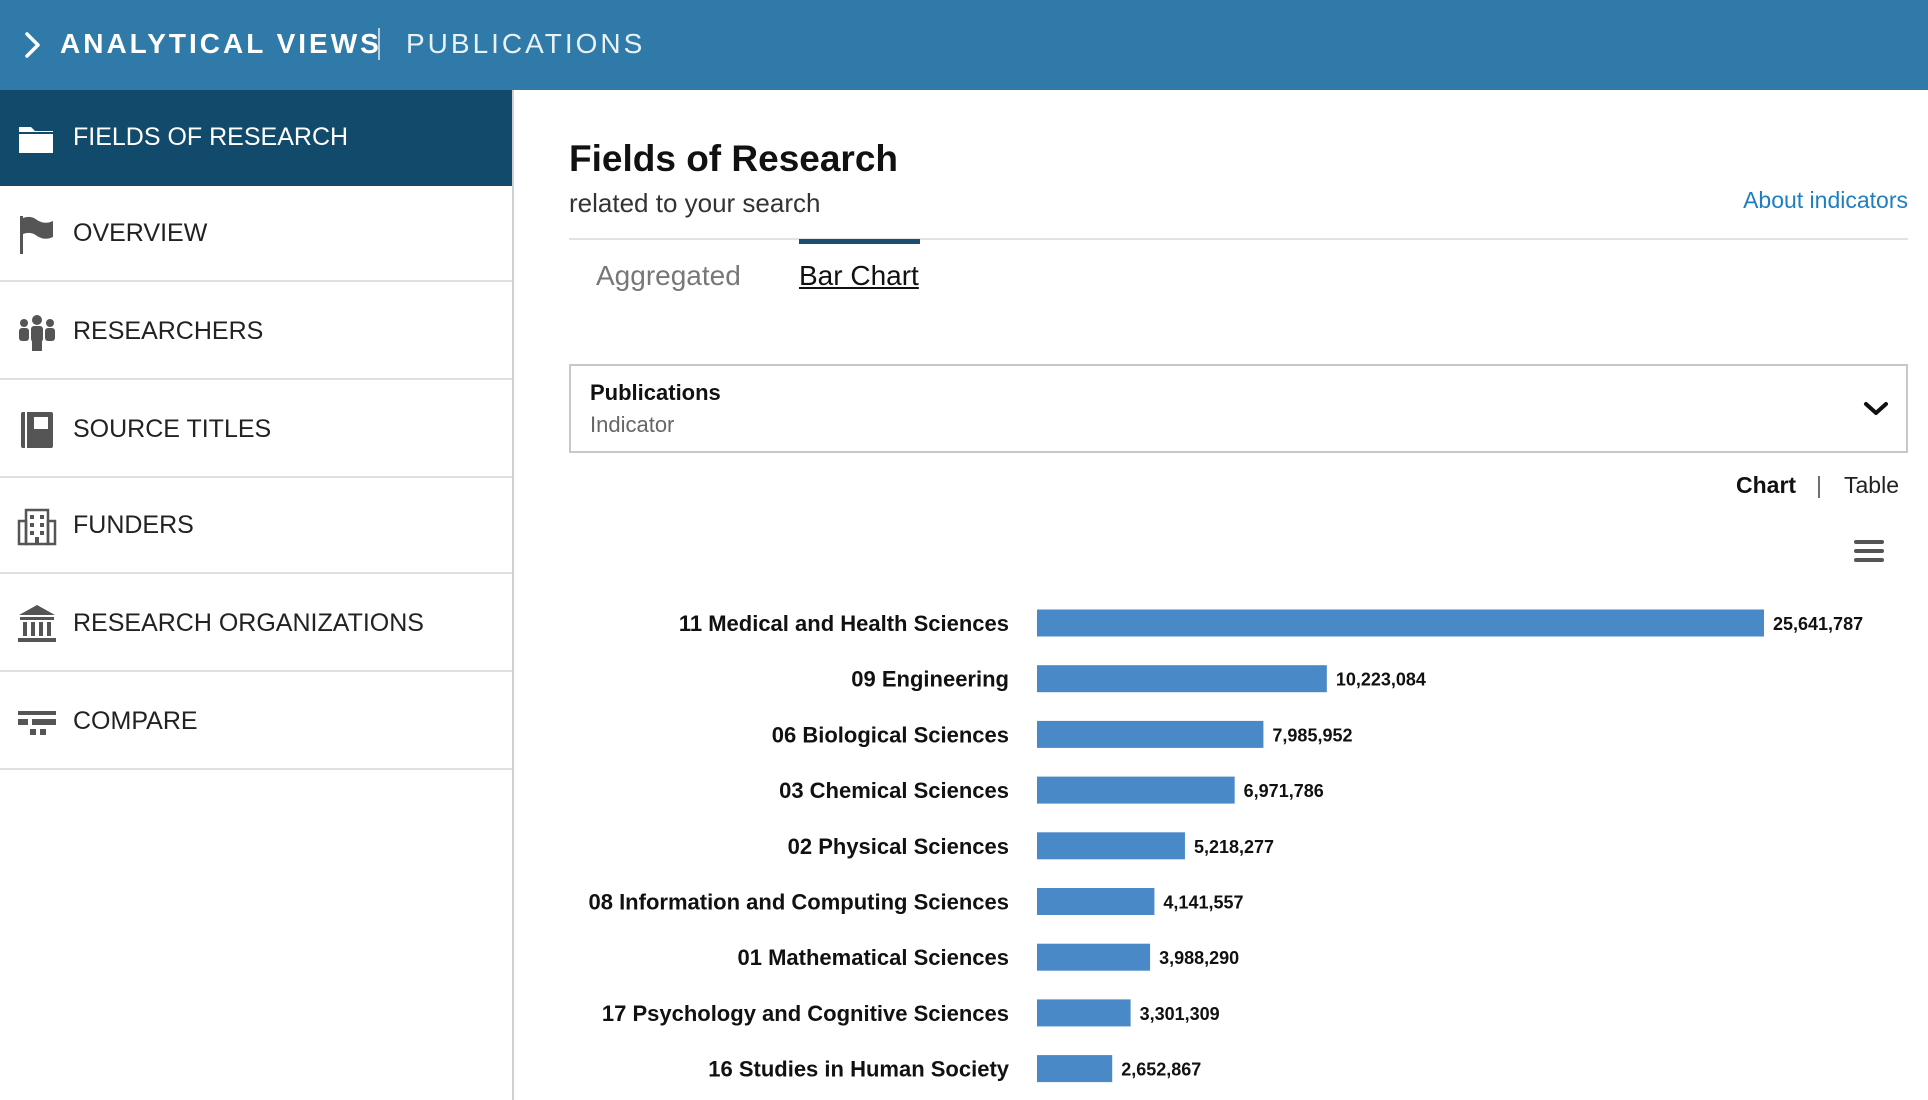  Describe the element at coordinates (1818, 624) in the screenshot. I see `value-label: 25,641,787` at that location.